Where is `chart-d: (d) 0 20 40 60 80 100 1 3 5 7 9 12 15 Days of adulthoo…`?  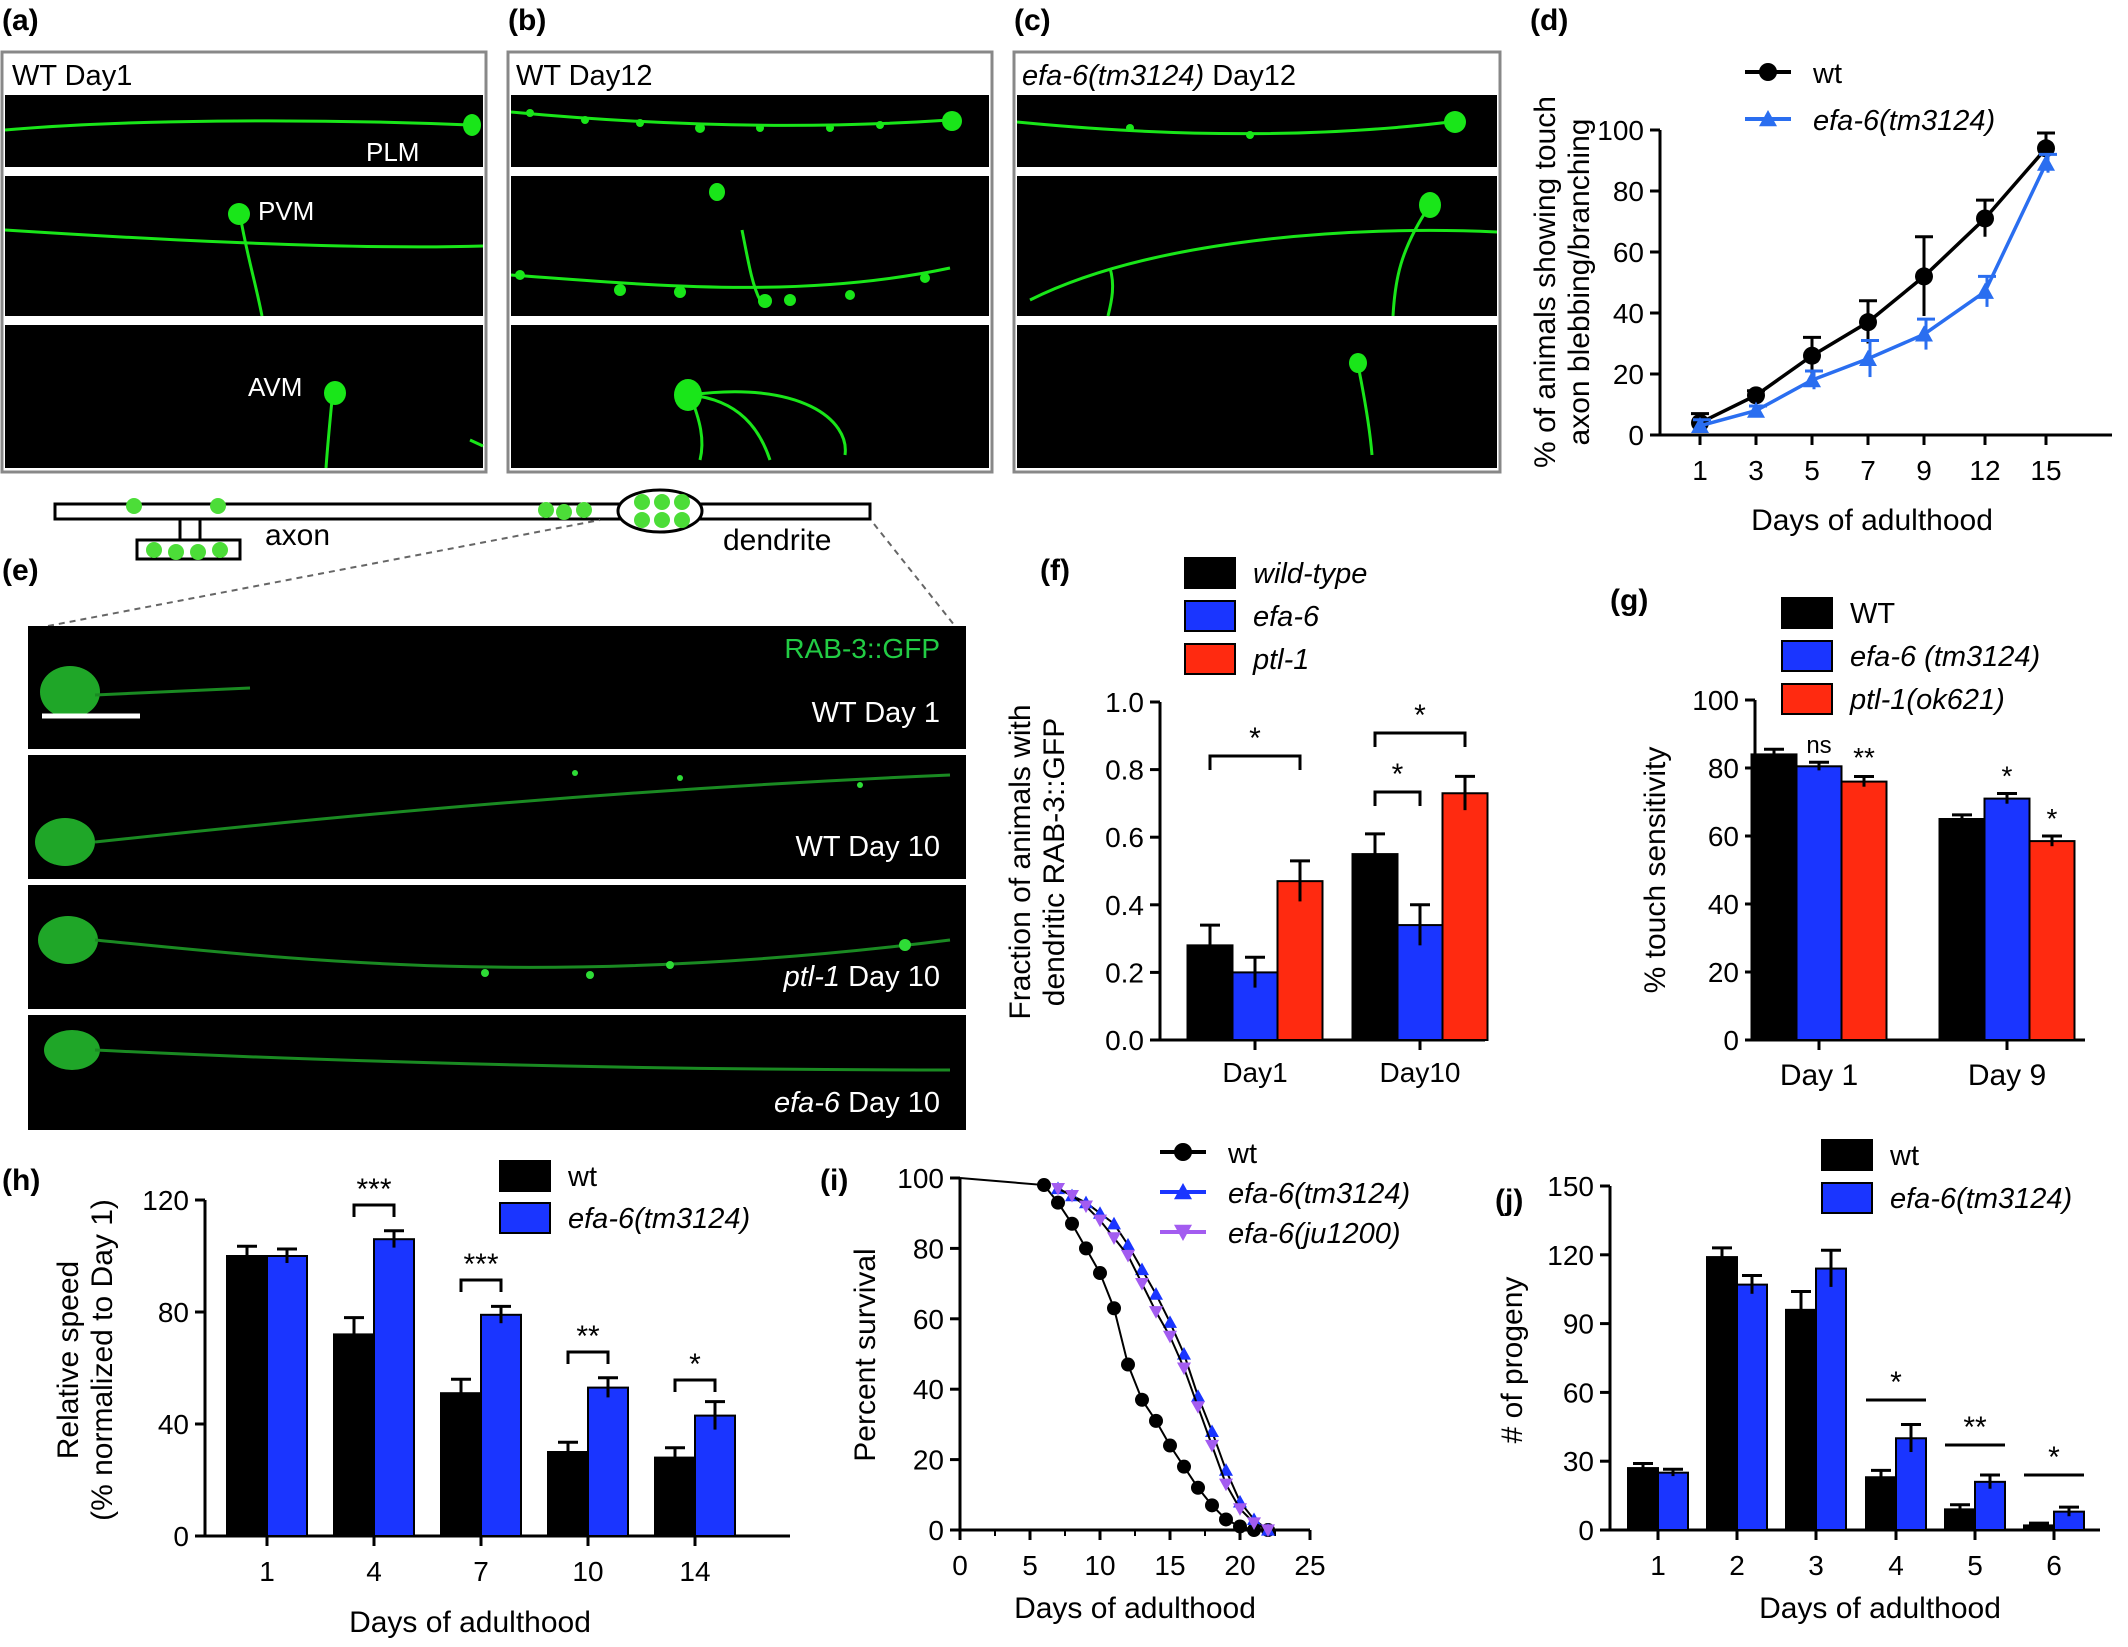 chart-d: (d) 0 20 40 60 80 100 1 3 5 7 9 12 15 Days of adulthoo… is located at coordinates (1820, 270).